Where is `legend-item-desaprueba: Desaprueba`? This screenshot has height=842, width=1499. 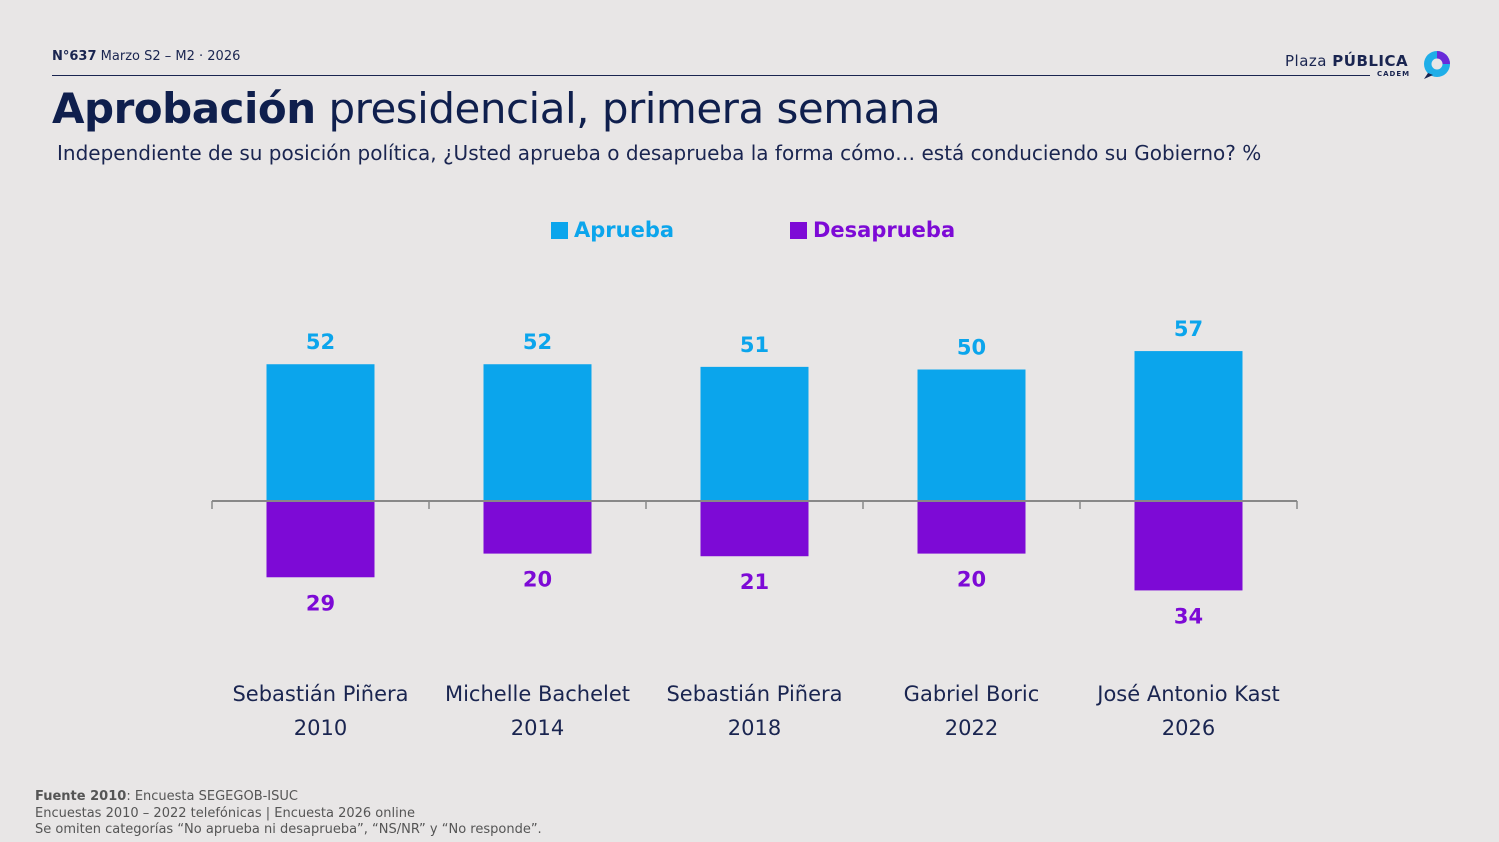 legend-item-desaprueba: Desaprueba is located at coordinates (872, 230).